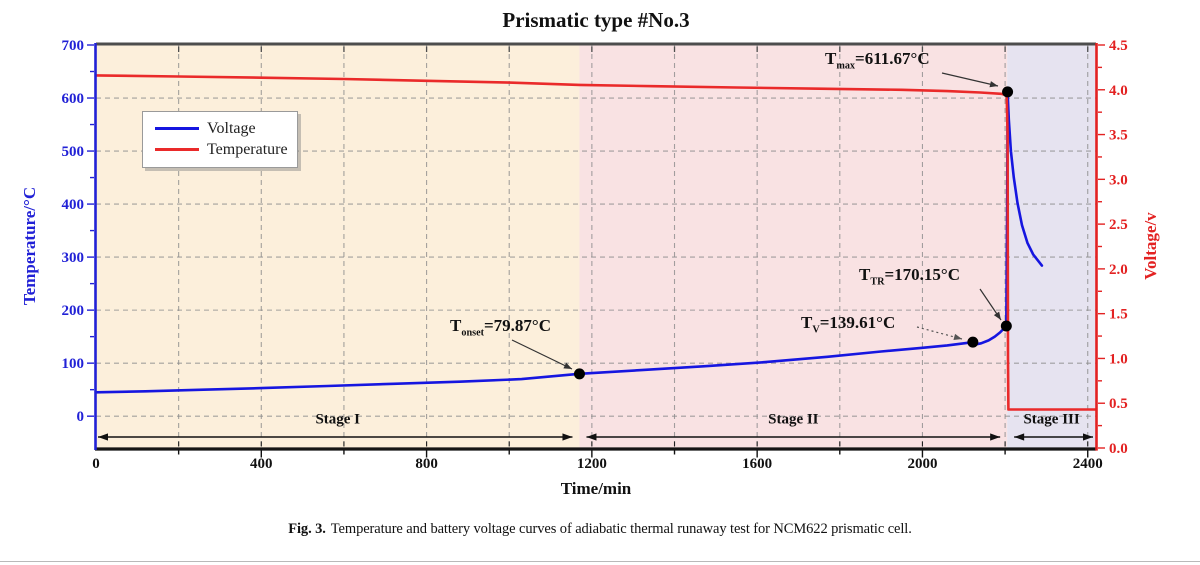 Image resolution: width=1200 pixels, height=565 pixels. Describe the element at coordinates (73, 311) in the screenshot. I see `svg-text: 200` at that location.